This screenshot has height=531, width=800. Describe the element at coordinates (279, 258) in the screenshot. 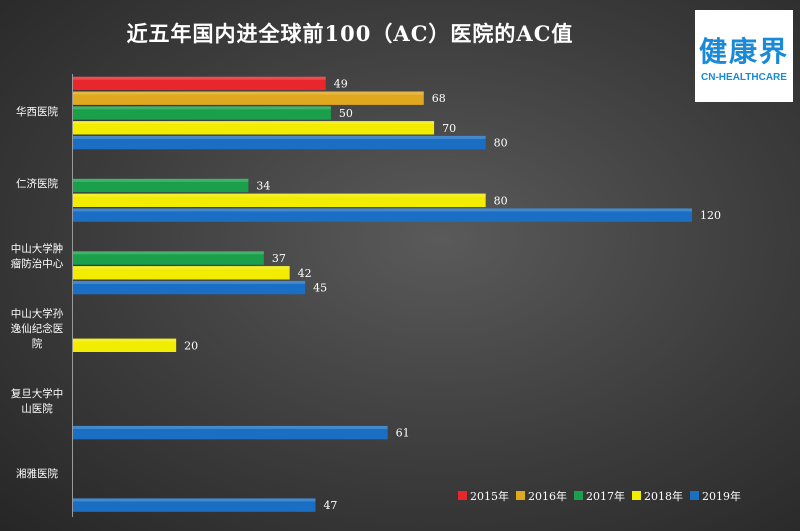

I see `data-label: 37` at that location.